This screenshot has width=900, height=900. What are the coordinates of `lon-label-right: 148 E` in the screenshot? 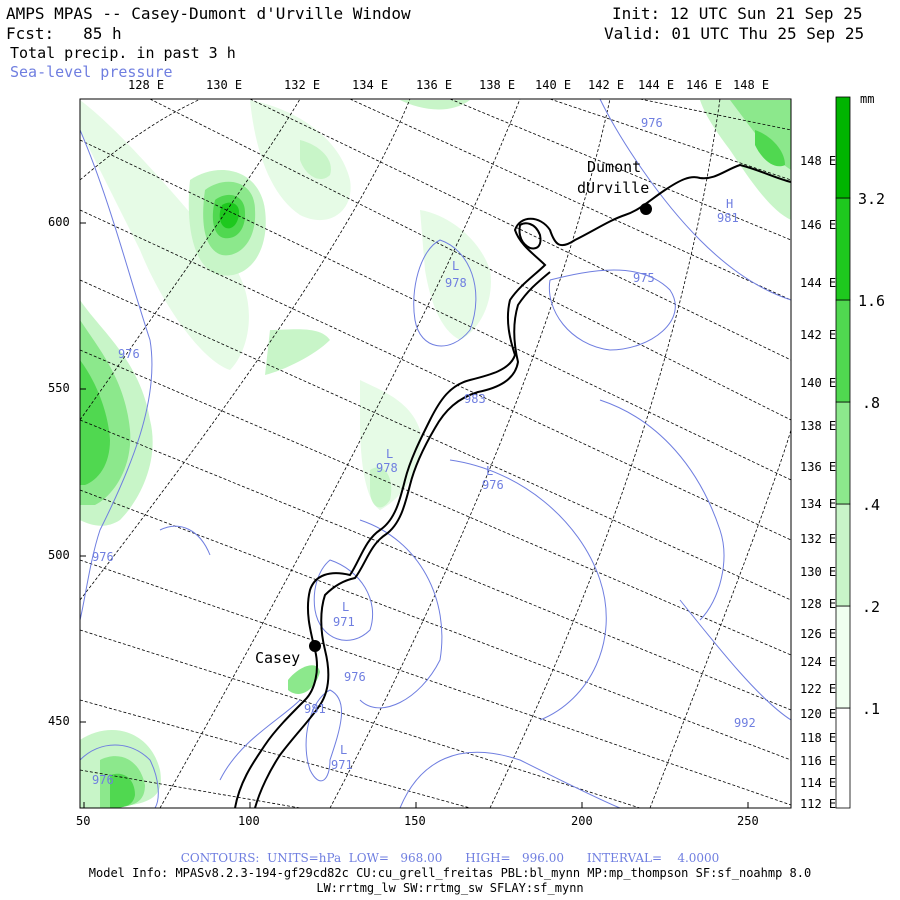 It's located at (818, 161).